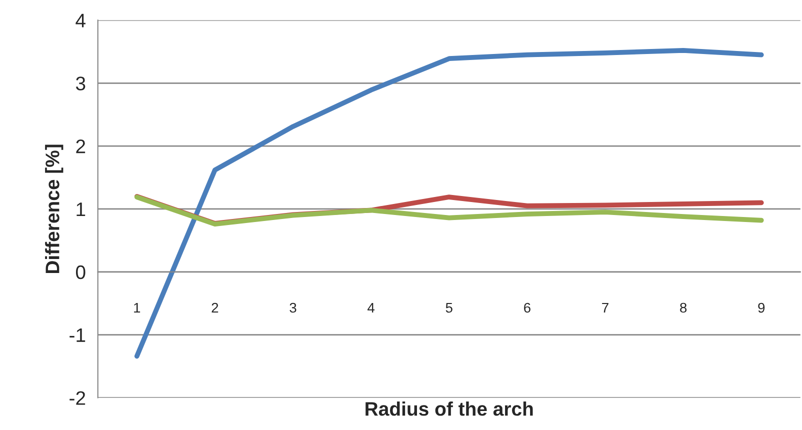 The image size is (802, 430). What do you see at coordinates (54, 209) in the screenshot?
I see `y-axis-title: Difference [%]` at bounding box center [54, 209].